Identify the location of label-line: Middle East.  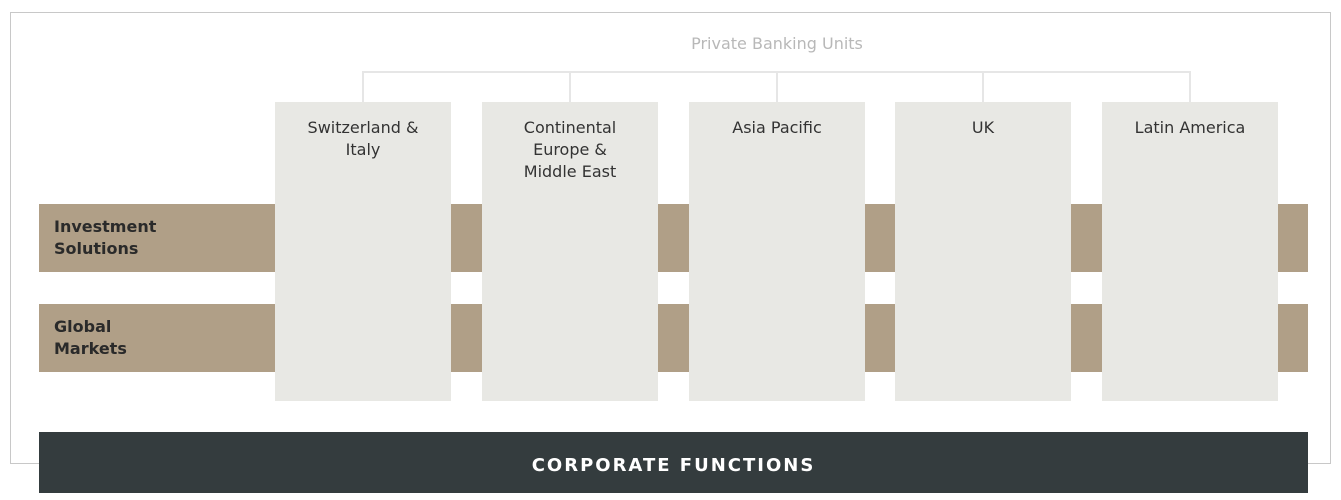
(570, 171).